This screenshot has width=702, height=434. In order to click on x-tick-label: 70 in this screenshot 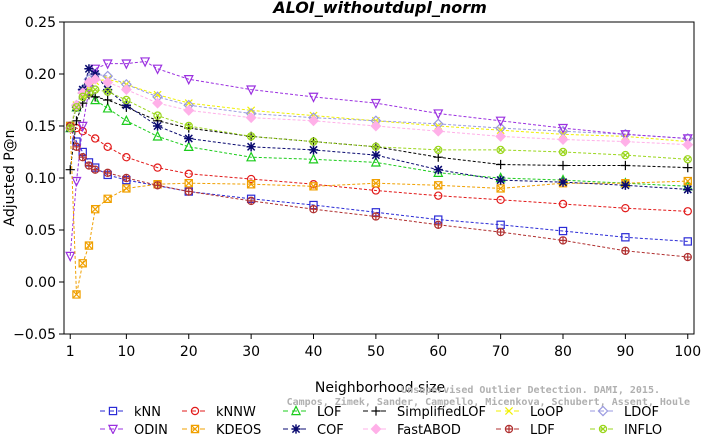, I will do `click(501, 352)`.